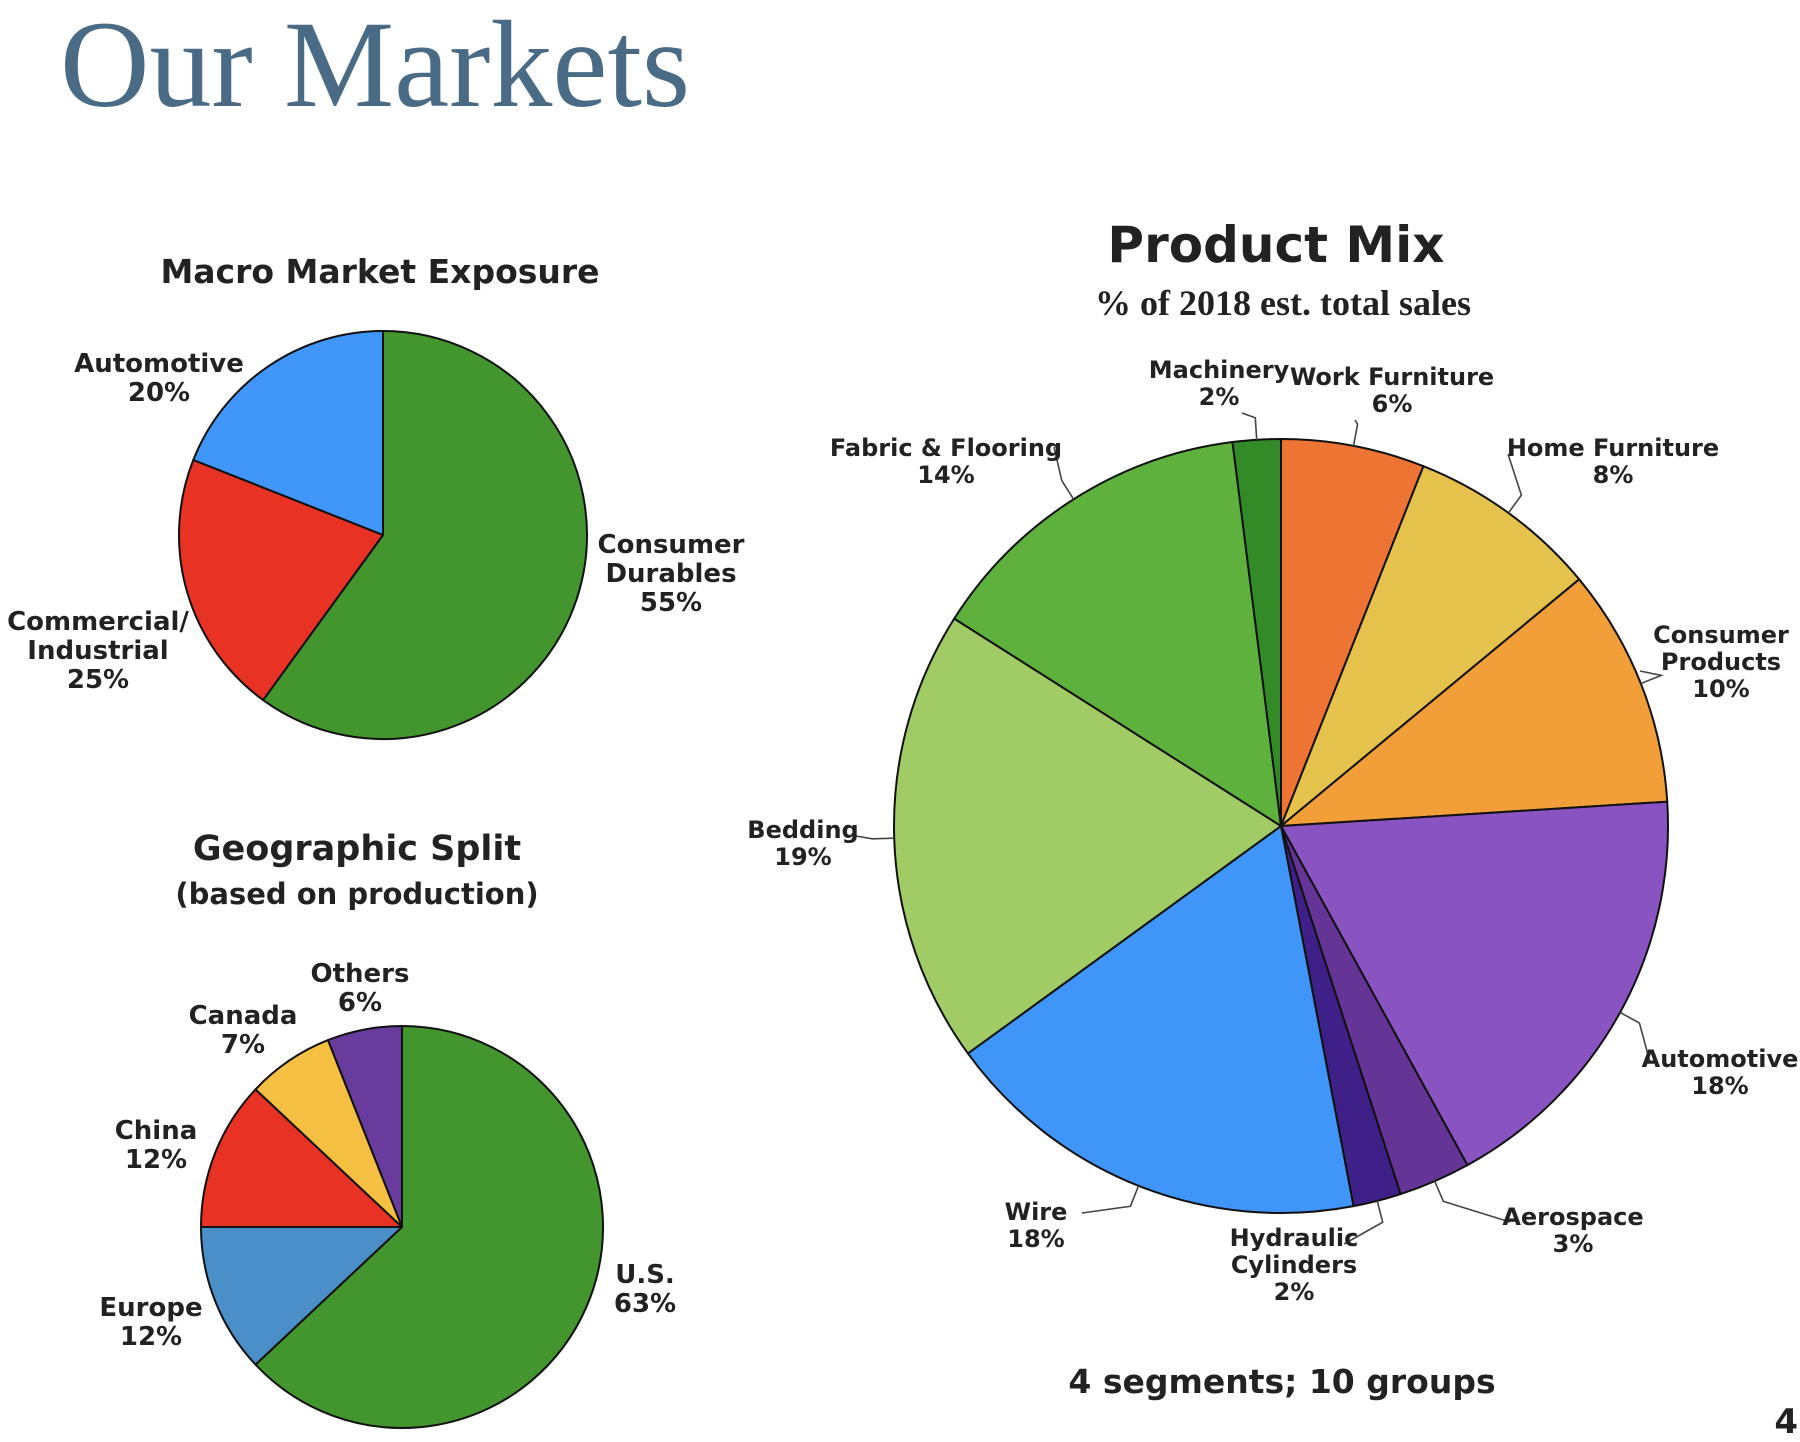 The width and height of the screenshot is (1800, 1442). I want to click on geo-label-china-line-1: 12%, so click(156, 1160).